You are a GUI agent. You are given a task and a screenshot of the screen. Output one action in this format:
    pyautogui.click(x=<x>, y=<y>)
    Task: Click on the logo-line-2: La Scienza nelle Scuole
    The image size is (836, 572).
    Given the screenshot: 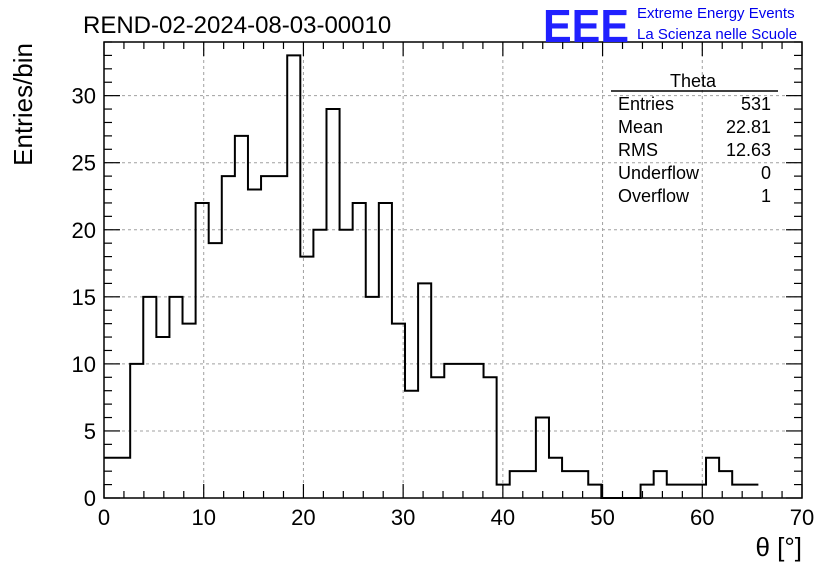 What is the action you would take?
    pyautogui.click(x=717, y=34)
    